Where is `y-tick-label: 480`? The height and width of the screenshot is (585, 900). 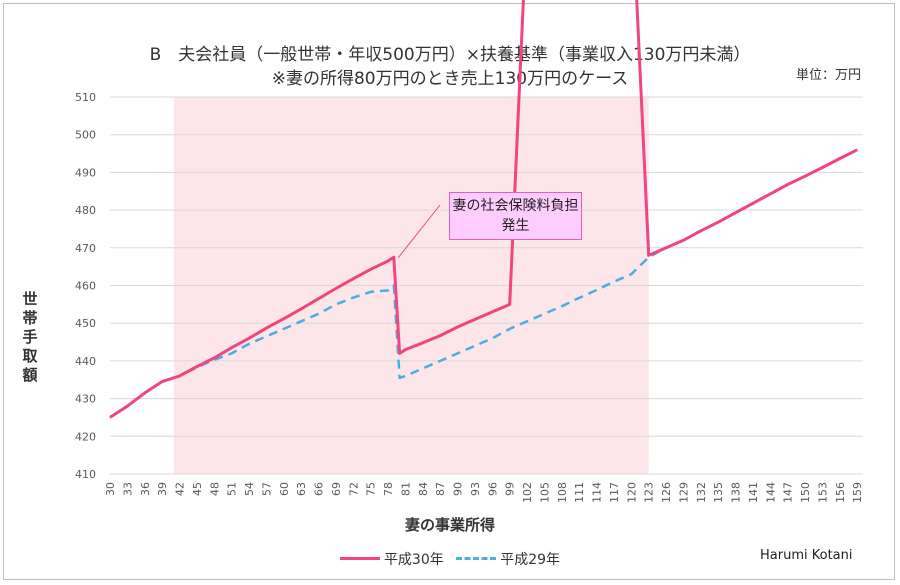
y-tick-label: 480 is located at coordinates (85, 210).